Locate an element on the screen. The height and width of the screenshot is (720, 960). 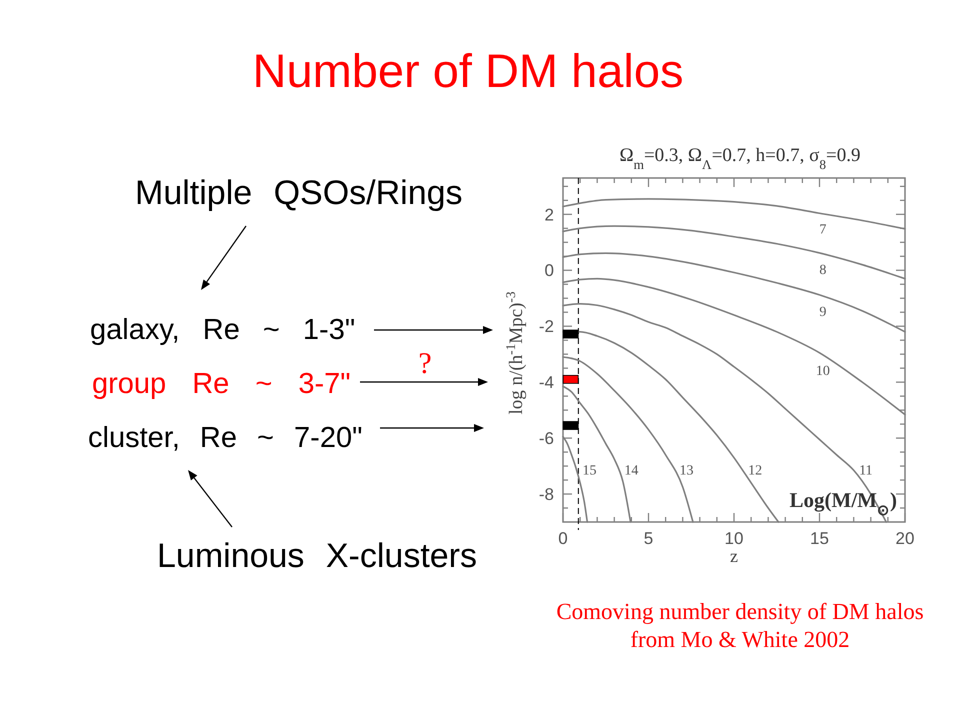
y-tick-label: 2 is located at coordinates (549, 214).